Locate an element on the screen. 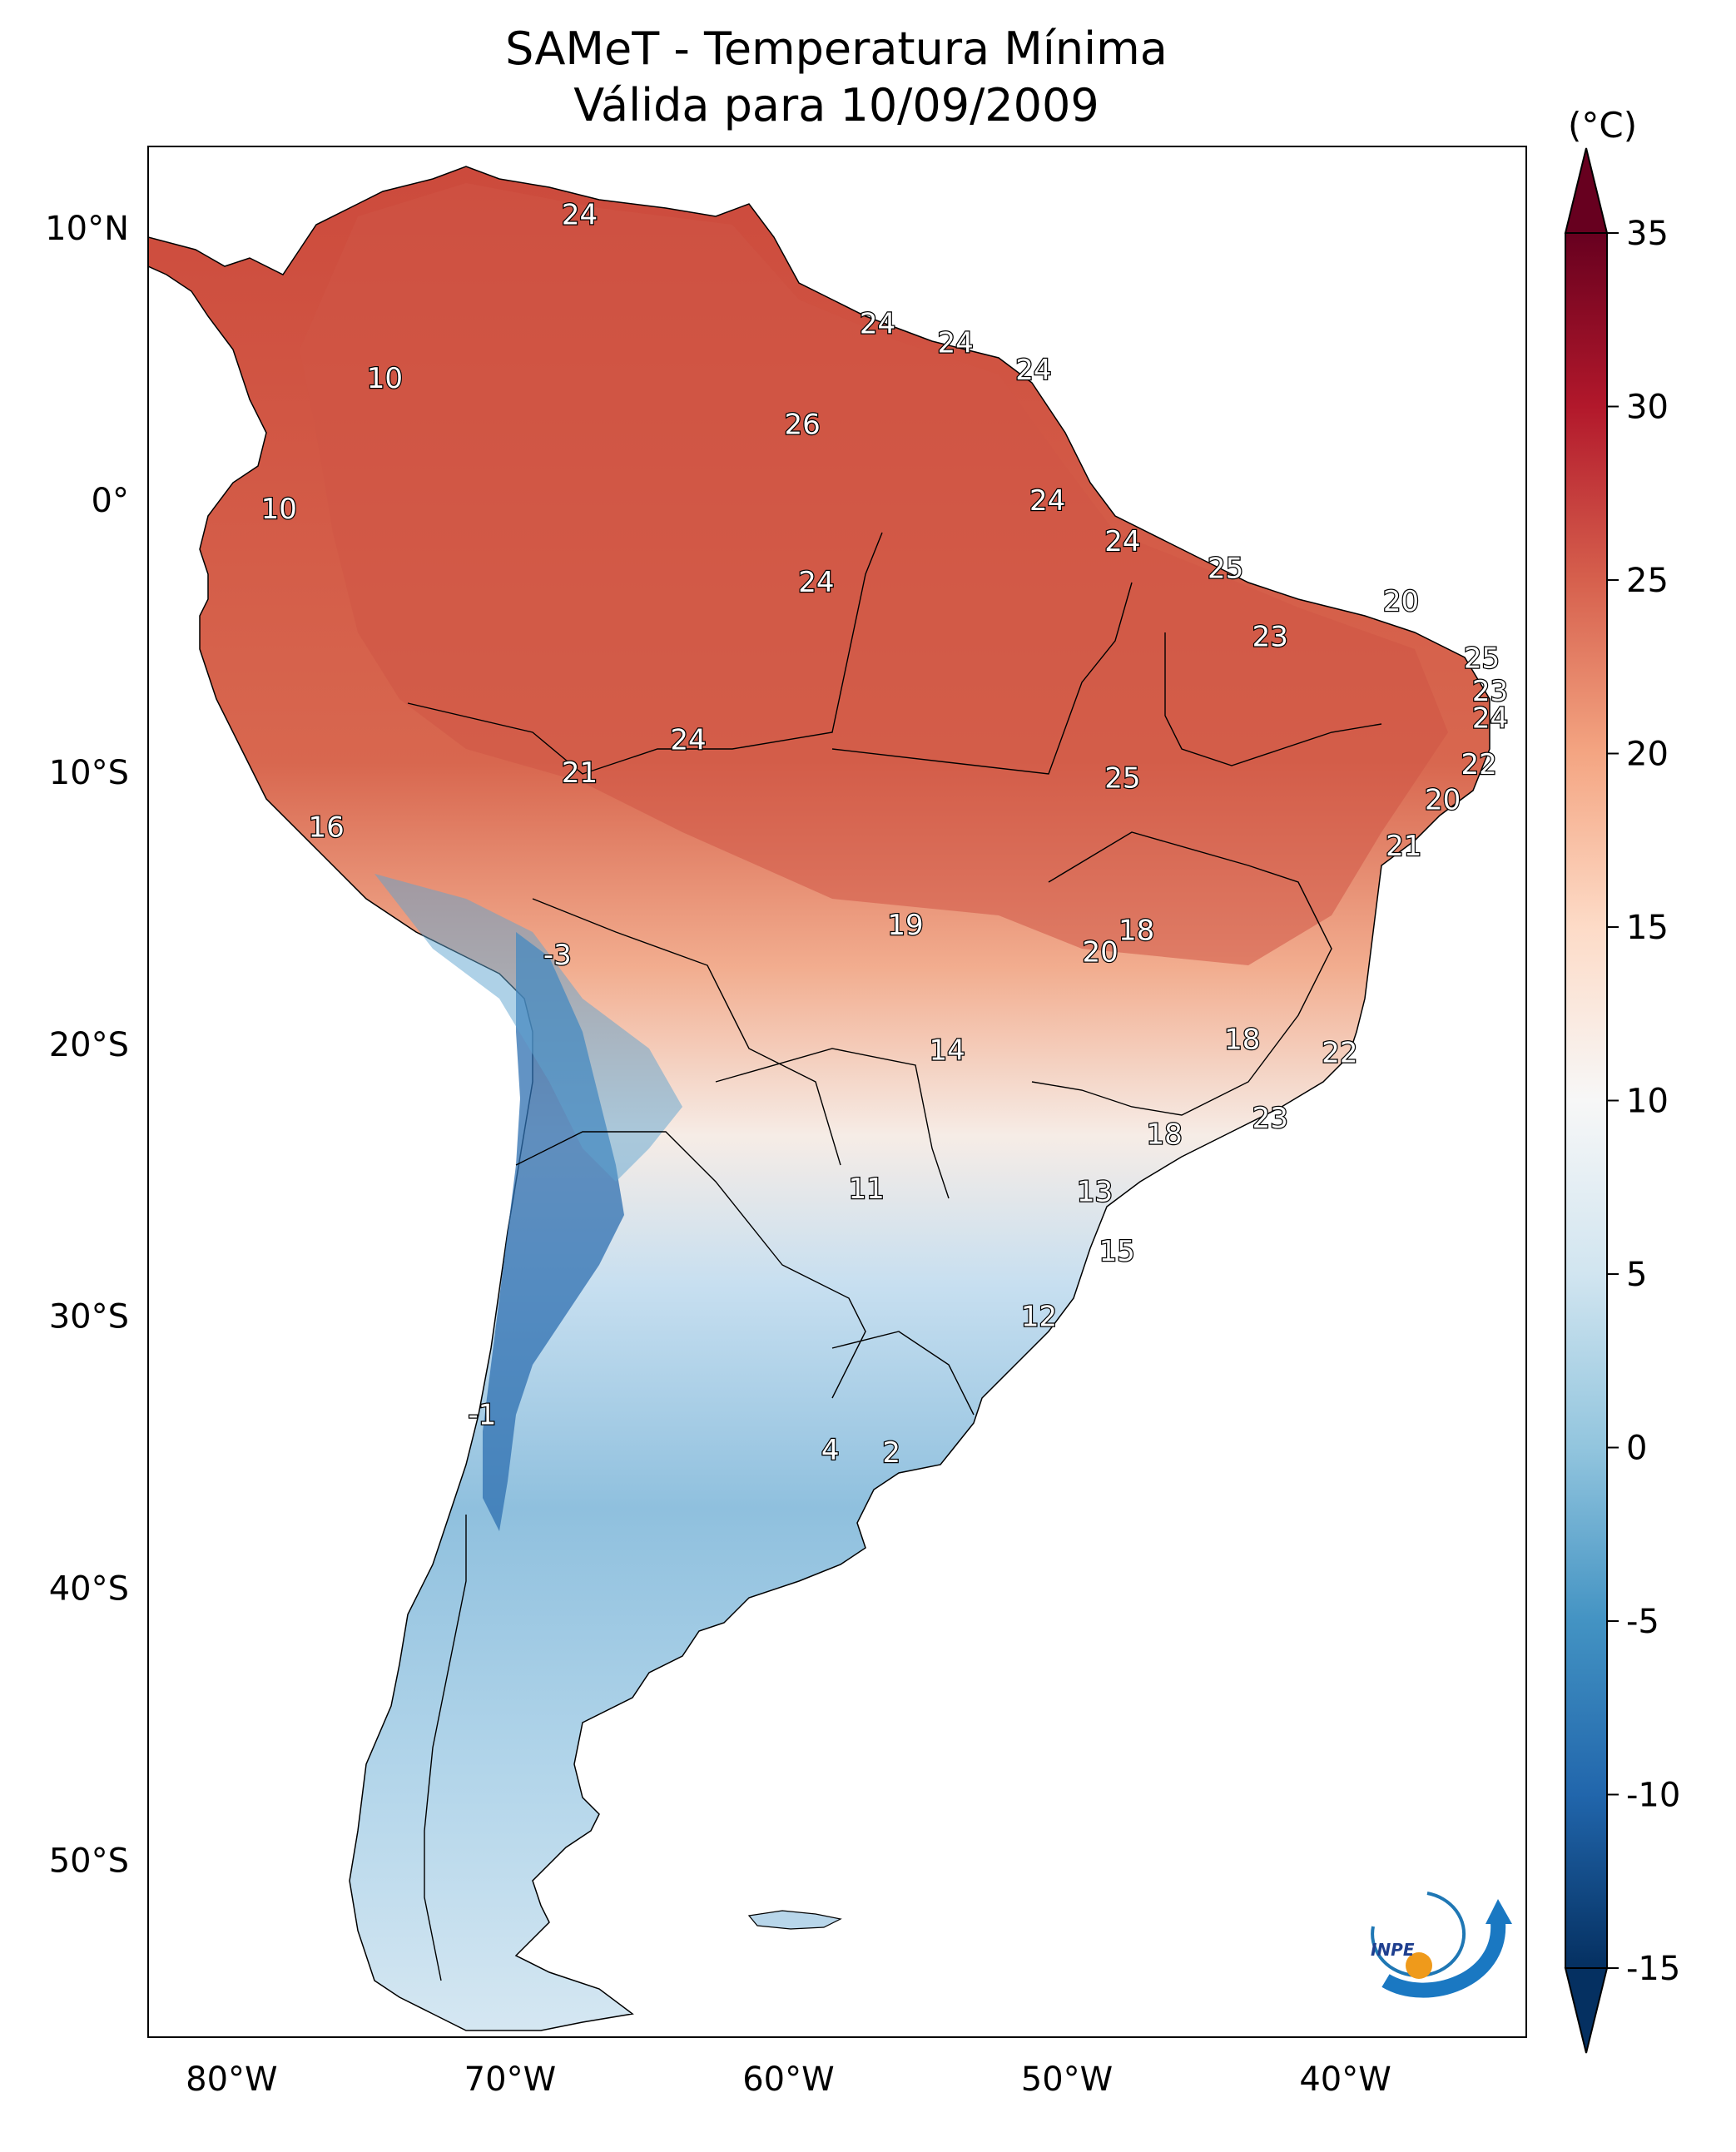 The height and width of the screenshot is (2152, 1736). colorbar-tick-label: -10 is located at coordinates (1653, 1796).